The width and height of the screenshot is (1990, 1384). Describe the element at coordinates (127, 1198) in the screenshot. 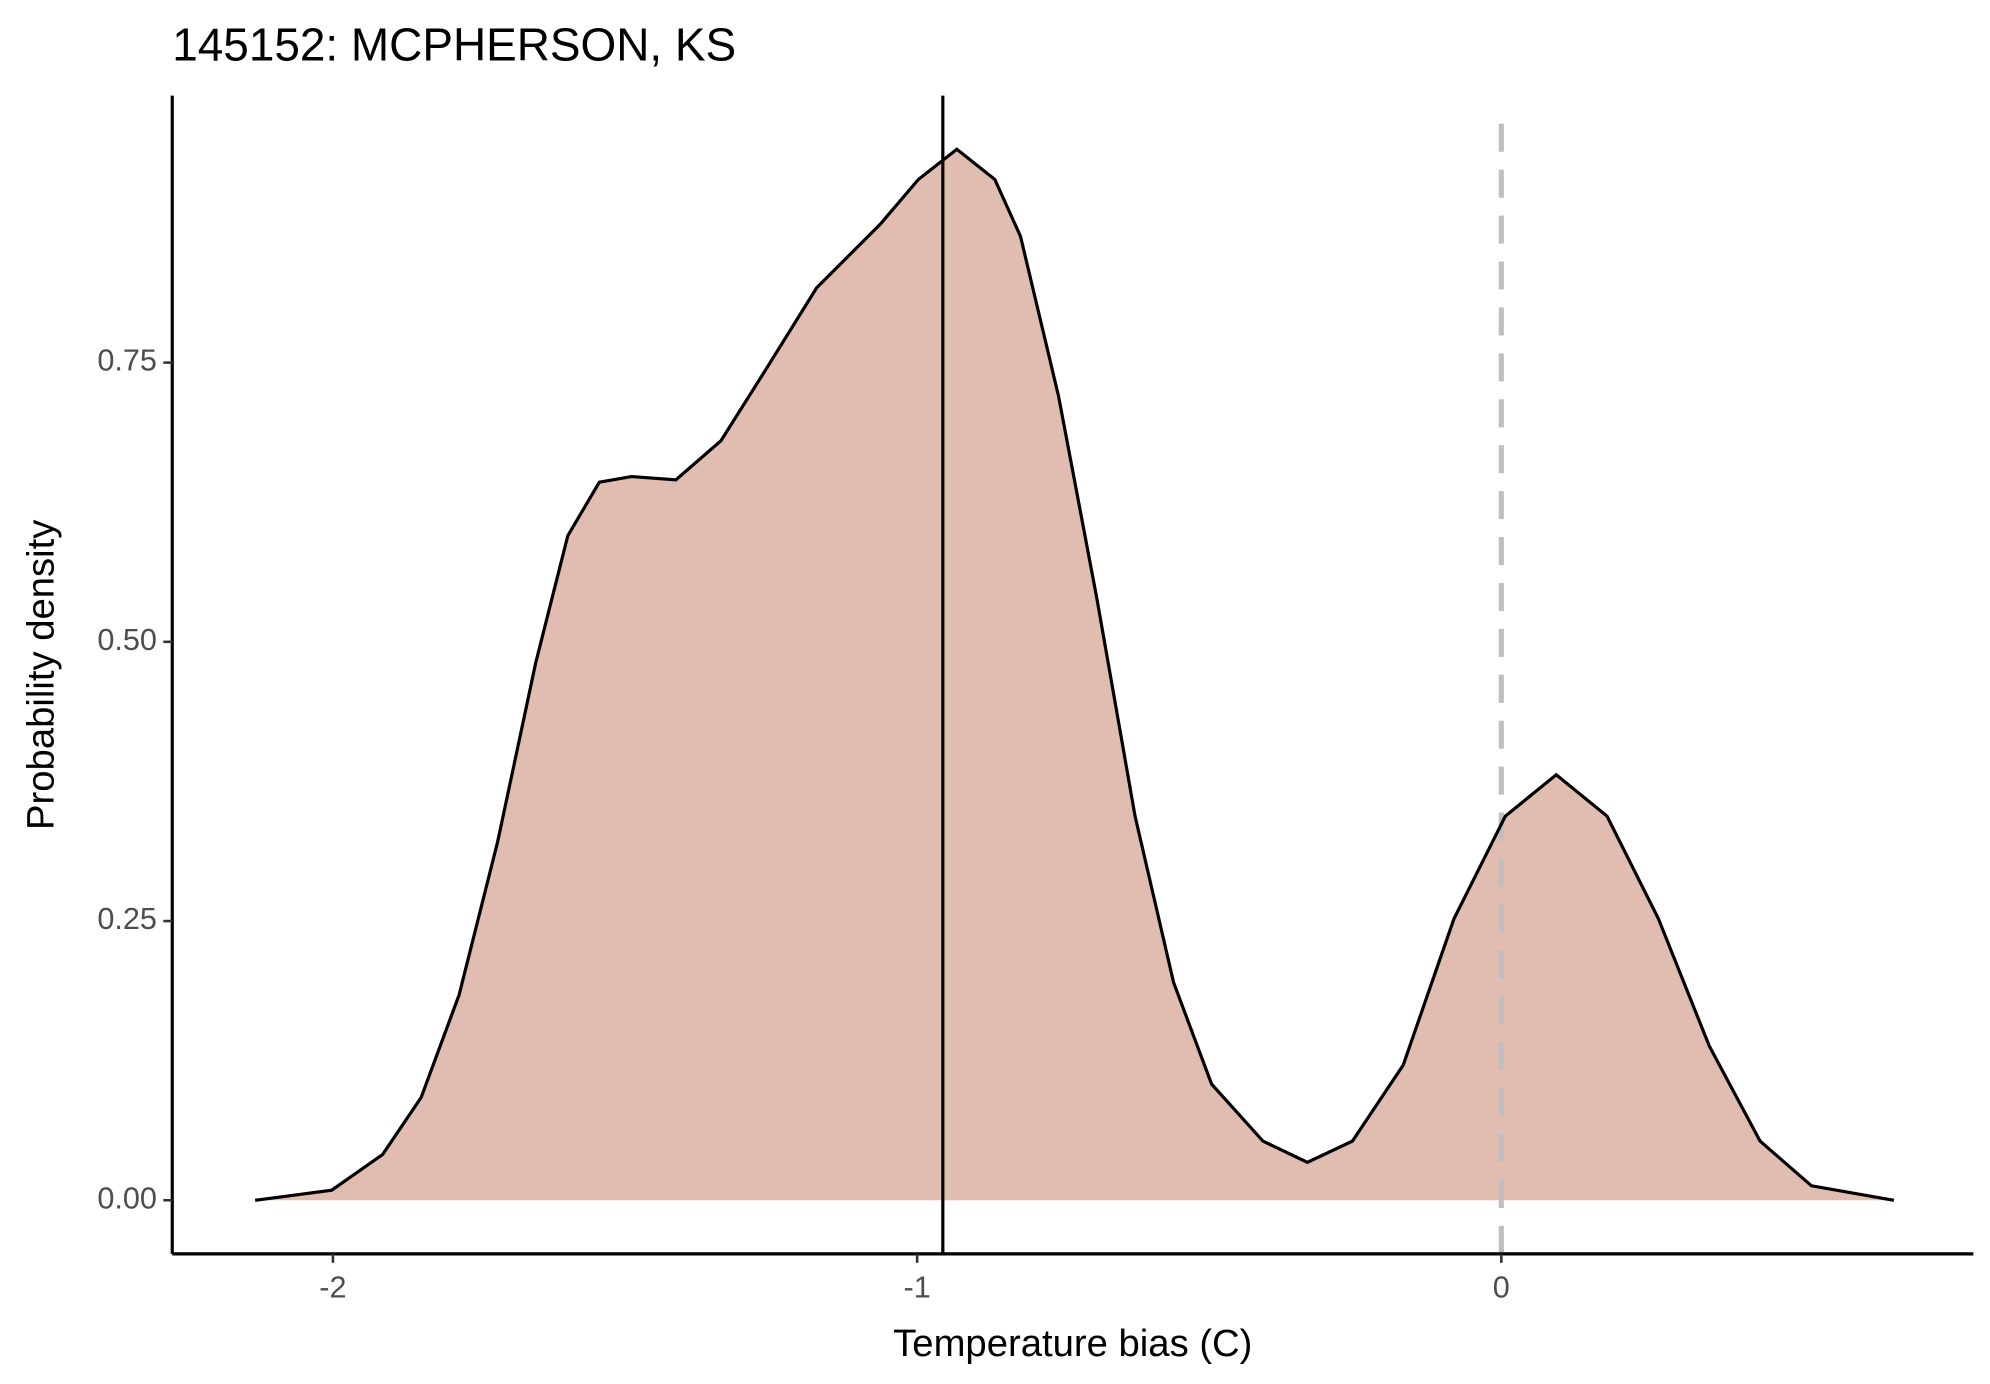

I see `y-tick-label: 0.00` at that location.